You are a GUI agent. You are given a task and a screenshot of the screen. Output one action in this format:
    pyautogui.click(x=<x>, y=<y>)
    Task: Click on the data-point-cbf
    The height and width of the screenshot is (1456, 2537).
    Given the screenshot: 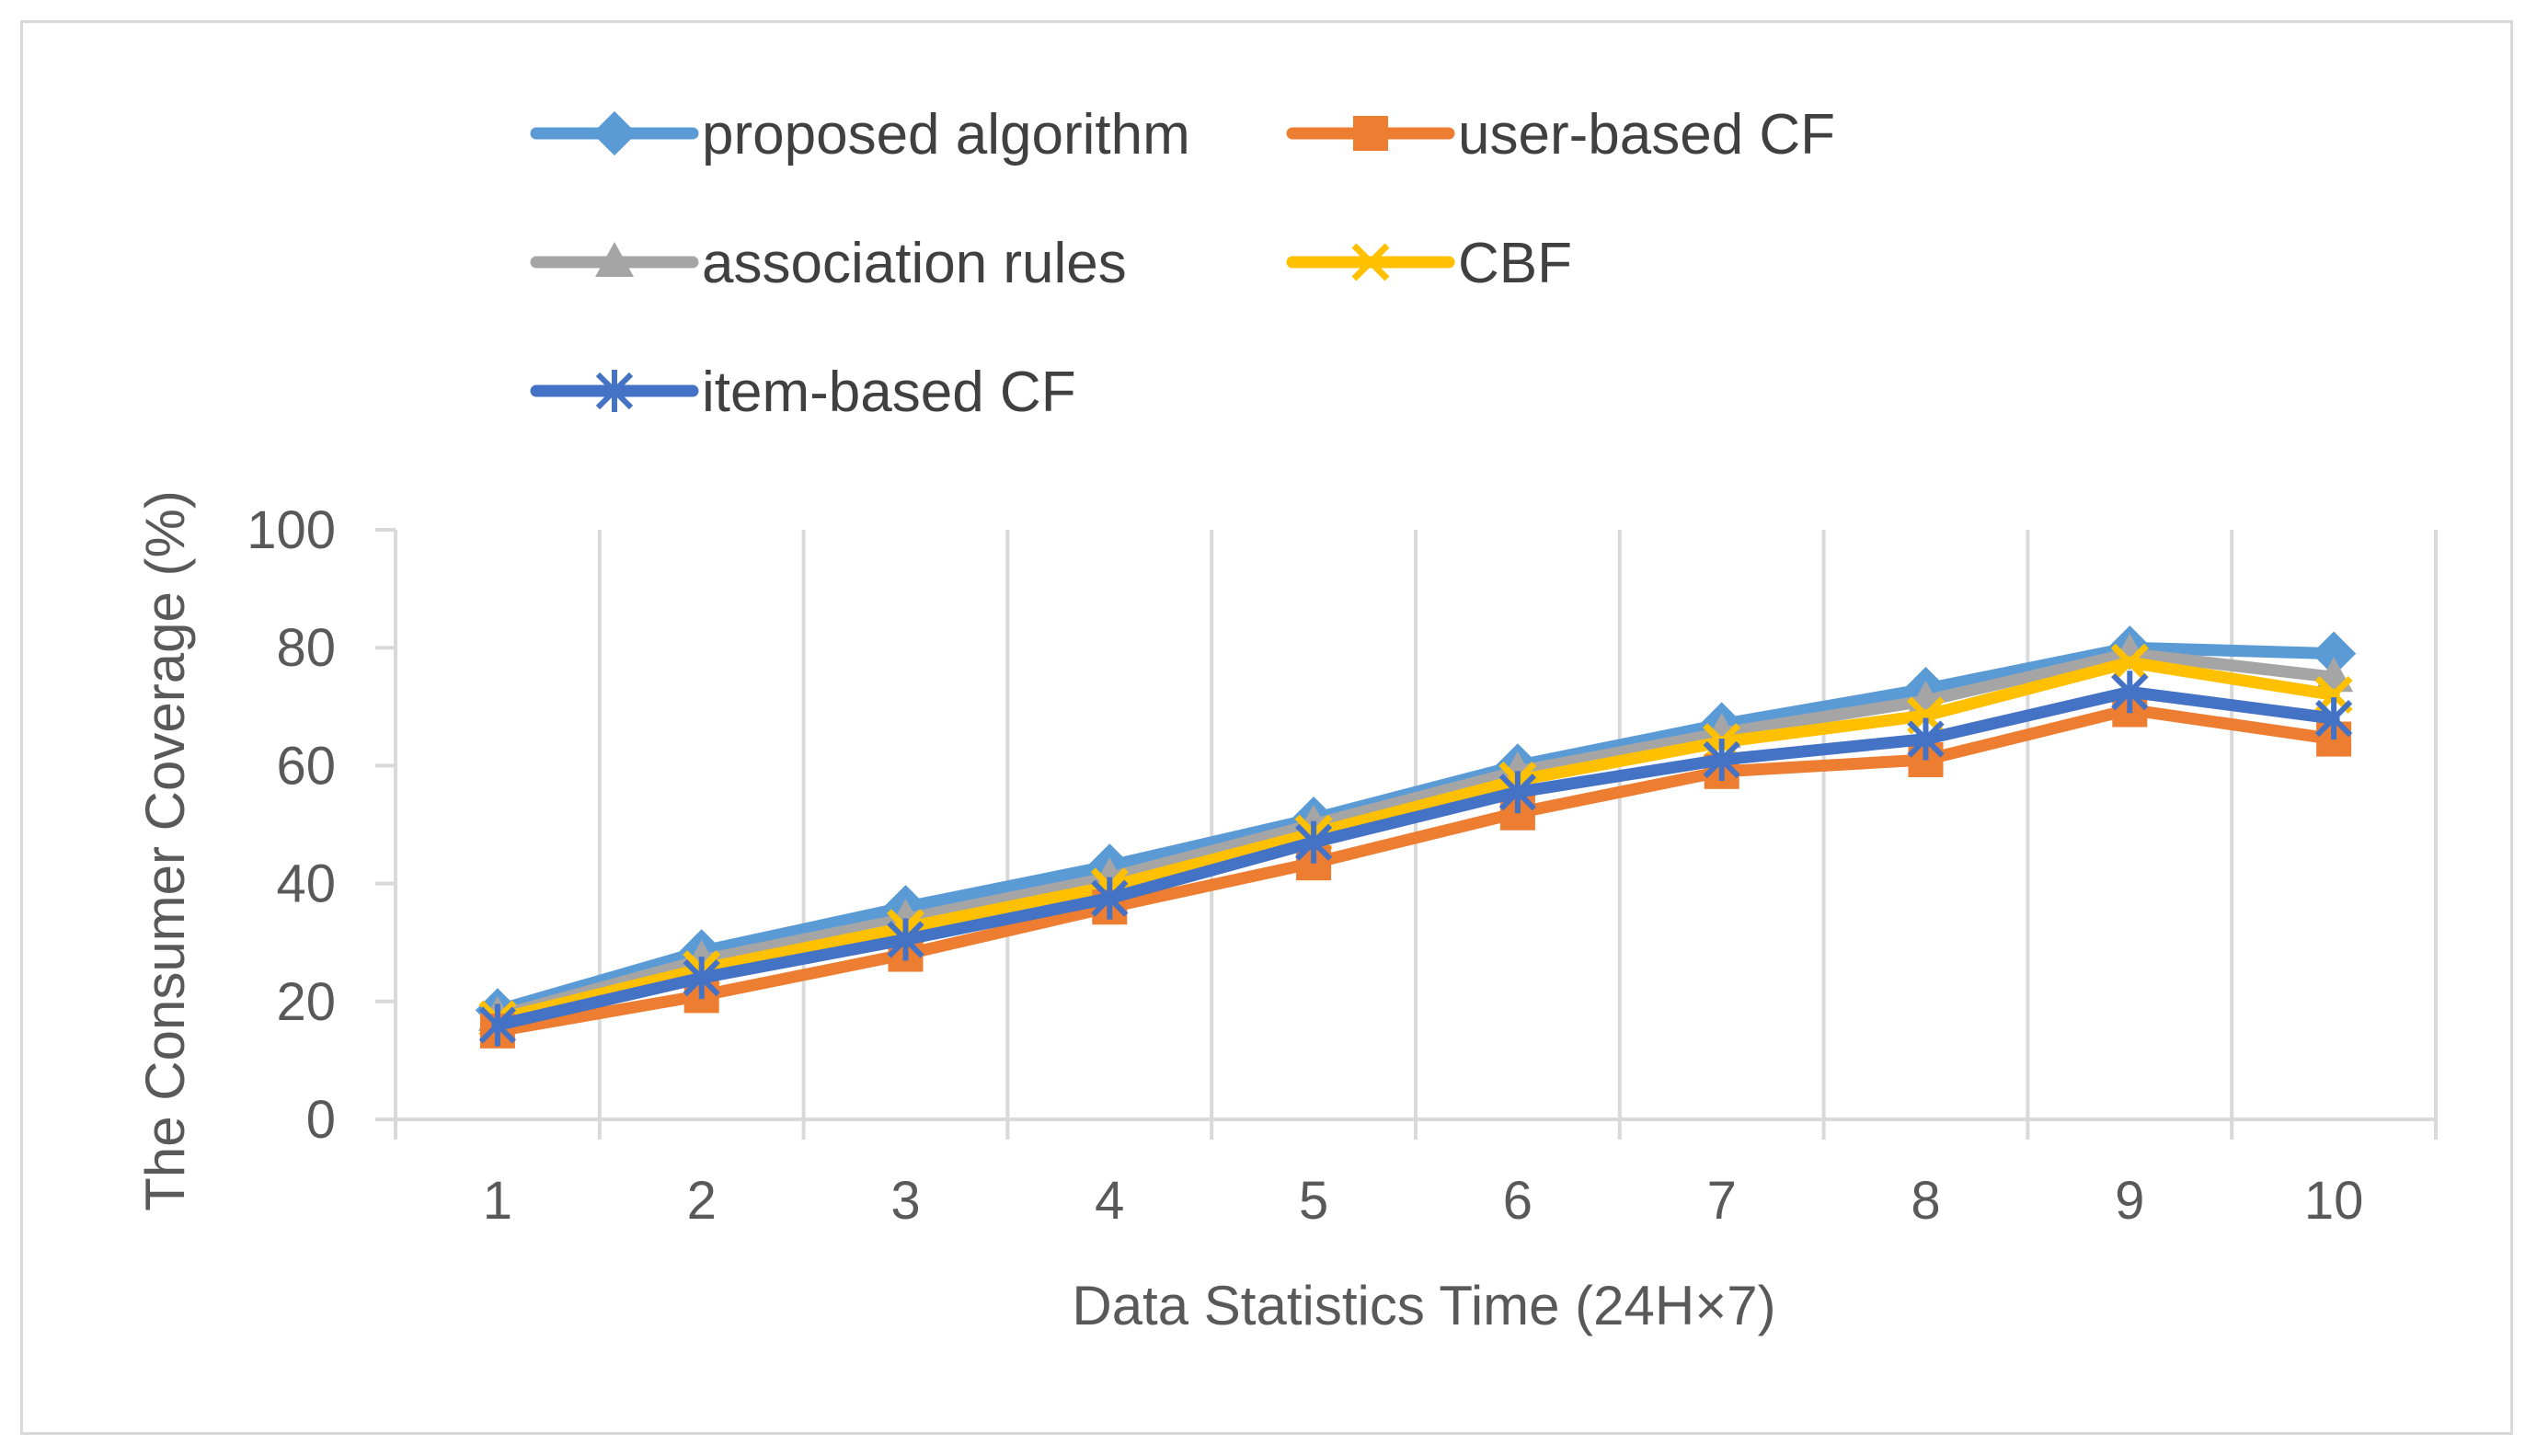 What is the action you would take?
    pyautogui.click(x=2129, y=662)
    